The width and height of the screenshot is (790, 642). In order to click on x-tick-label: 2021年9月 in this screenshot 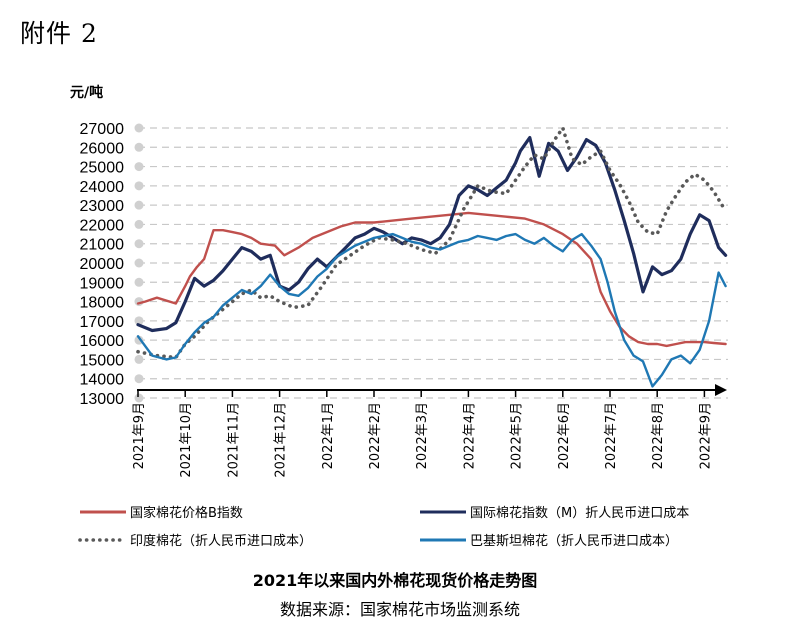, I will do `click(139, 435)`.